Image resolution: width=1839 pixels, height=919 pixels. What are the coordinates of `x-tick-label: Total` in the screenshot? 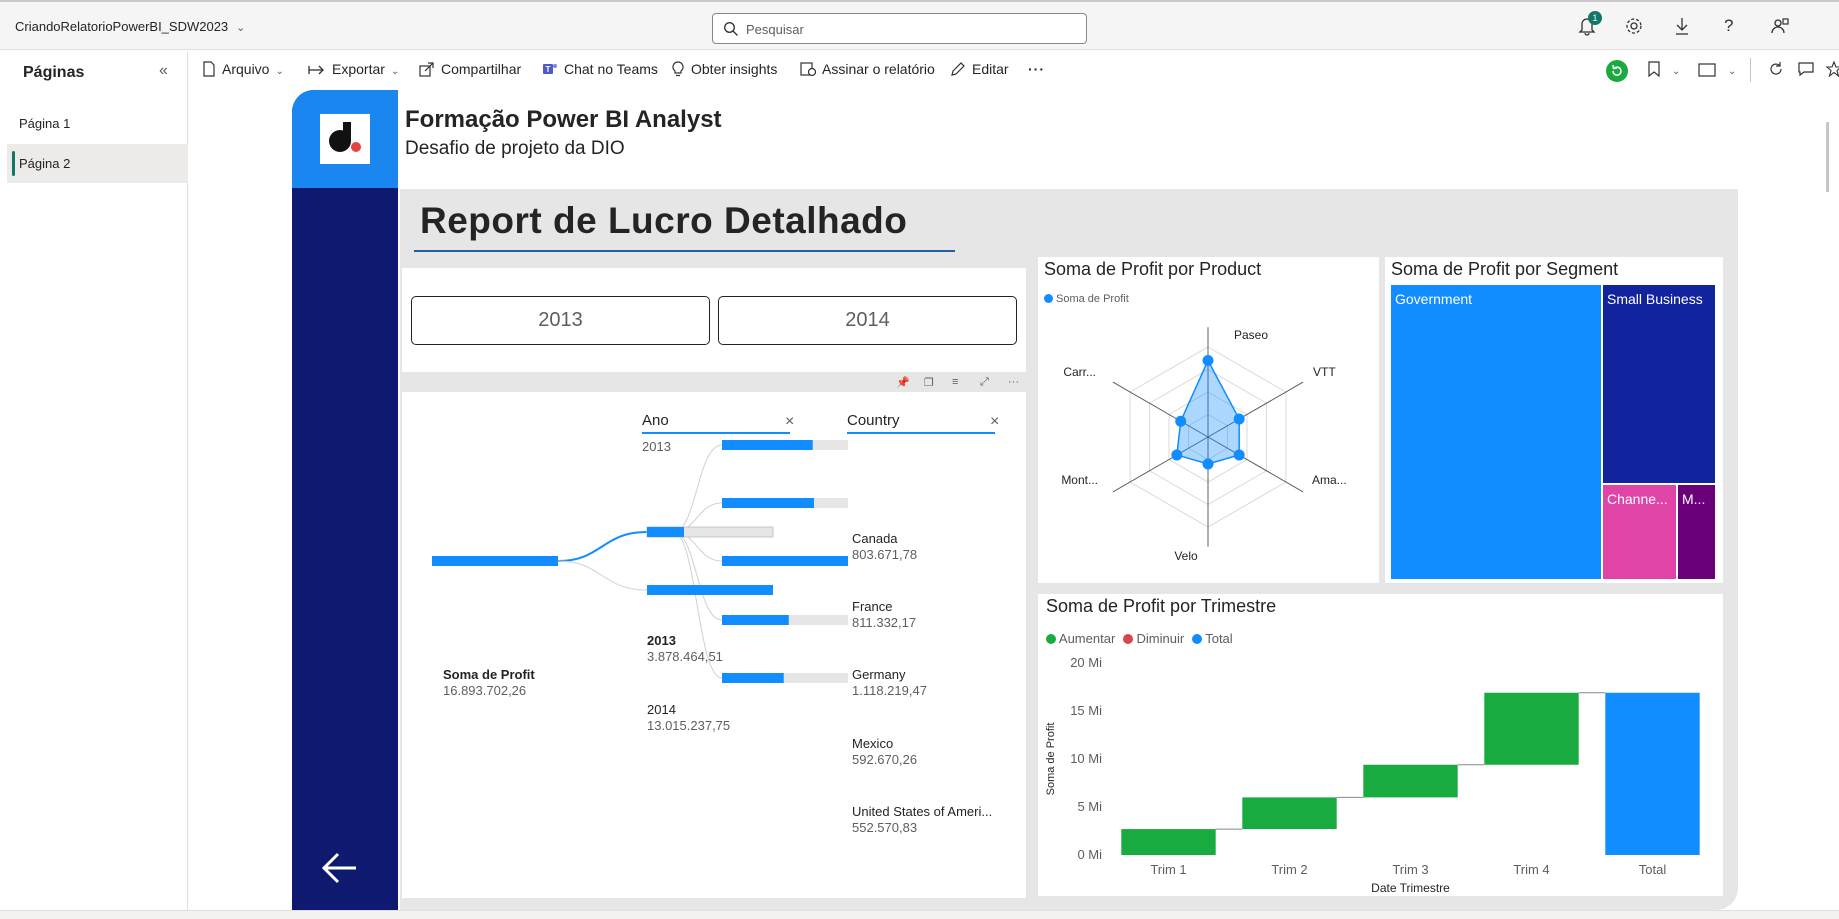 It's located at (1653, 869).